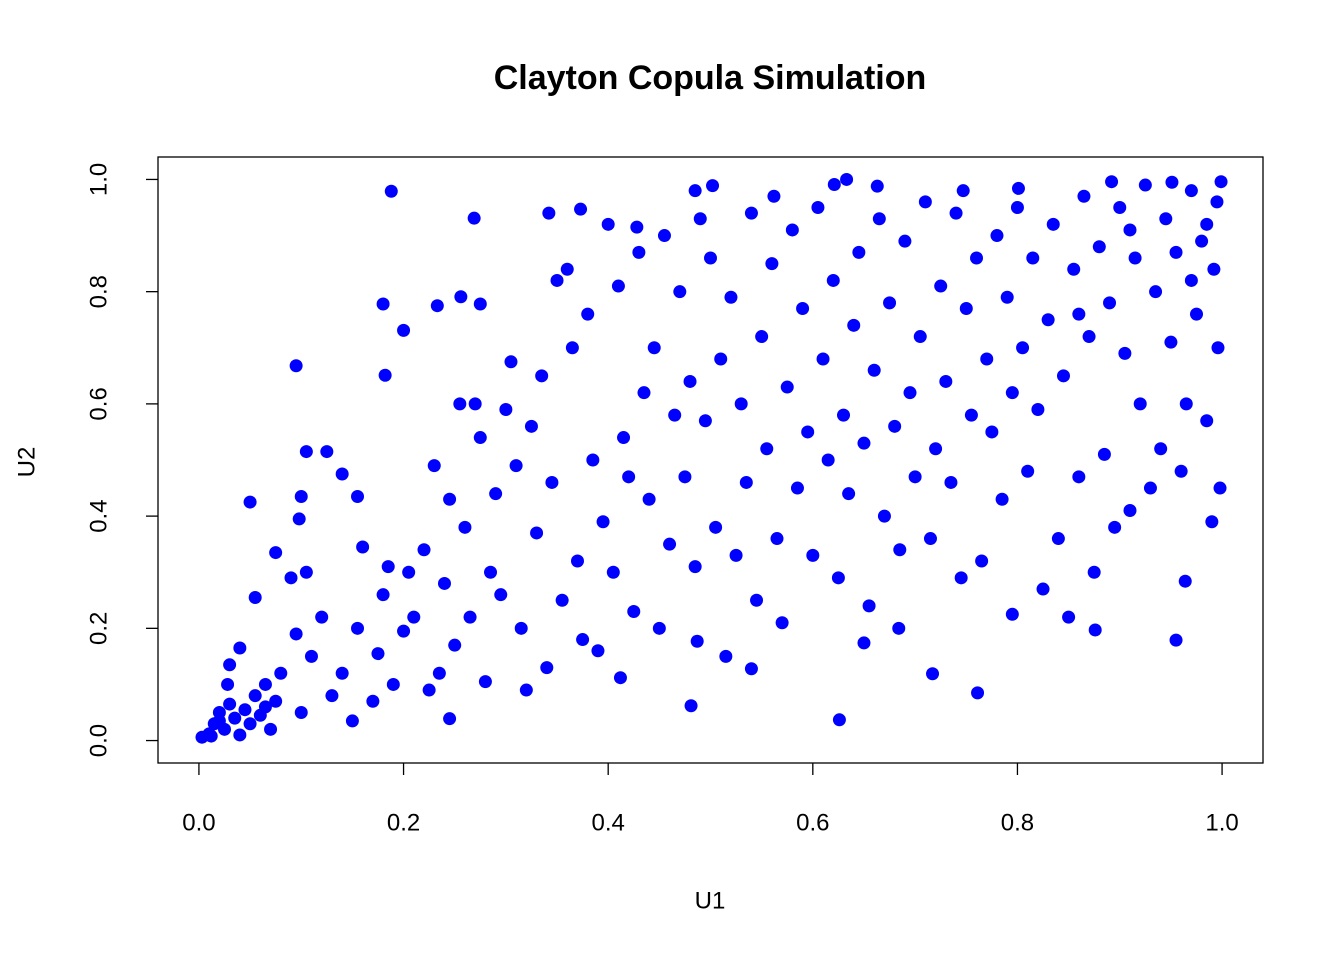  Describe the element at coordinates (98, 740) in the screenshot. I see `y-tick-label: 0.0` at that location.